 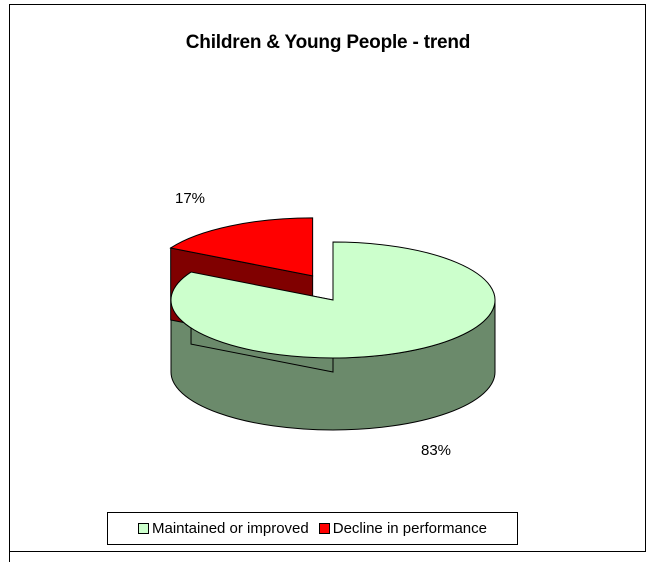 I want to click on legend-item-maintained: Maintained or improved, so click(x=223, y=528).